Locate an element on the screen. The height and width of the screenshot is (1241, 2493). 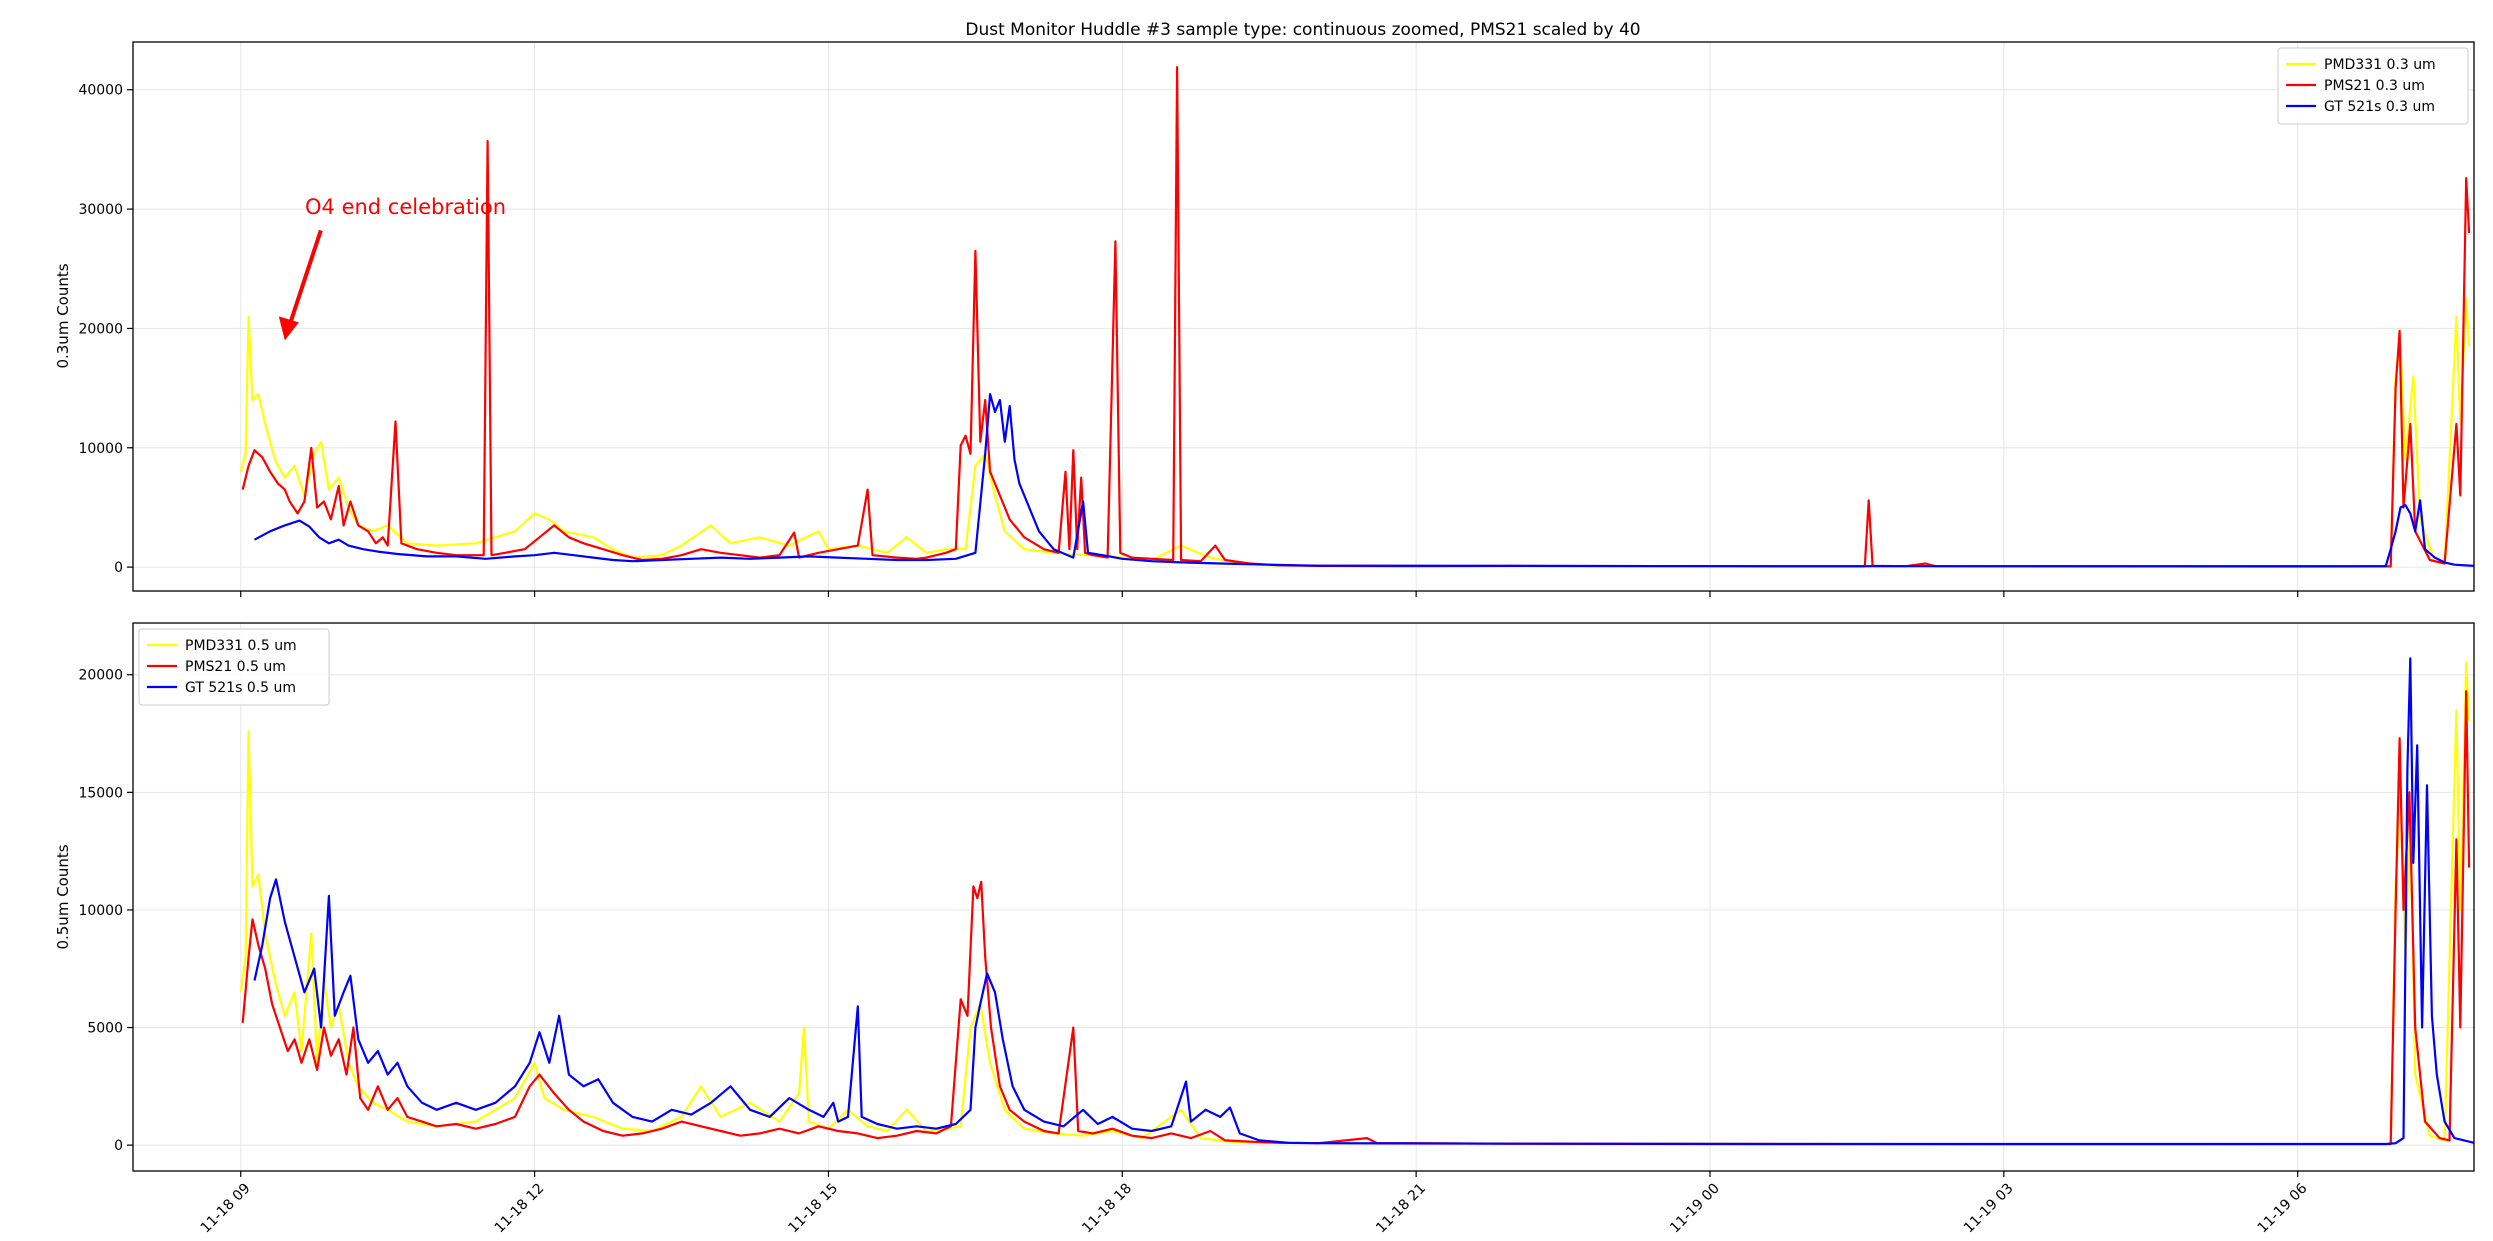
legend-label: PMS21 0.5 um is located at coordinates (235, 667).